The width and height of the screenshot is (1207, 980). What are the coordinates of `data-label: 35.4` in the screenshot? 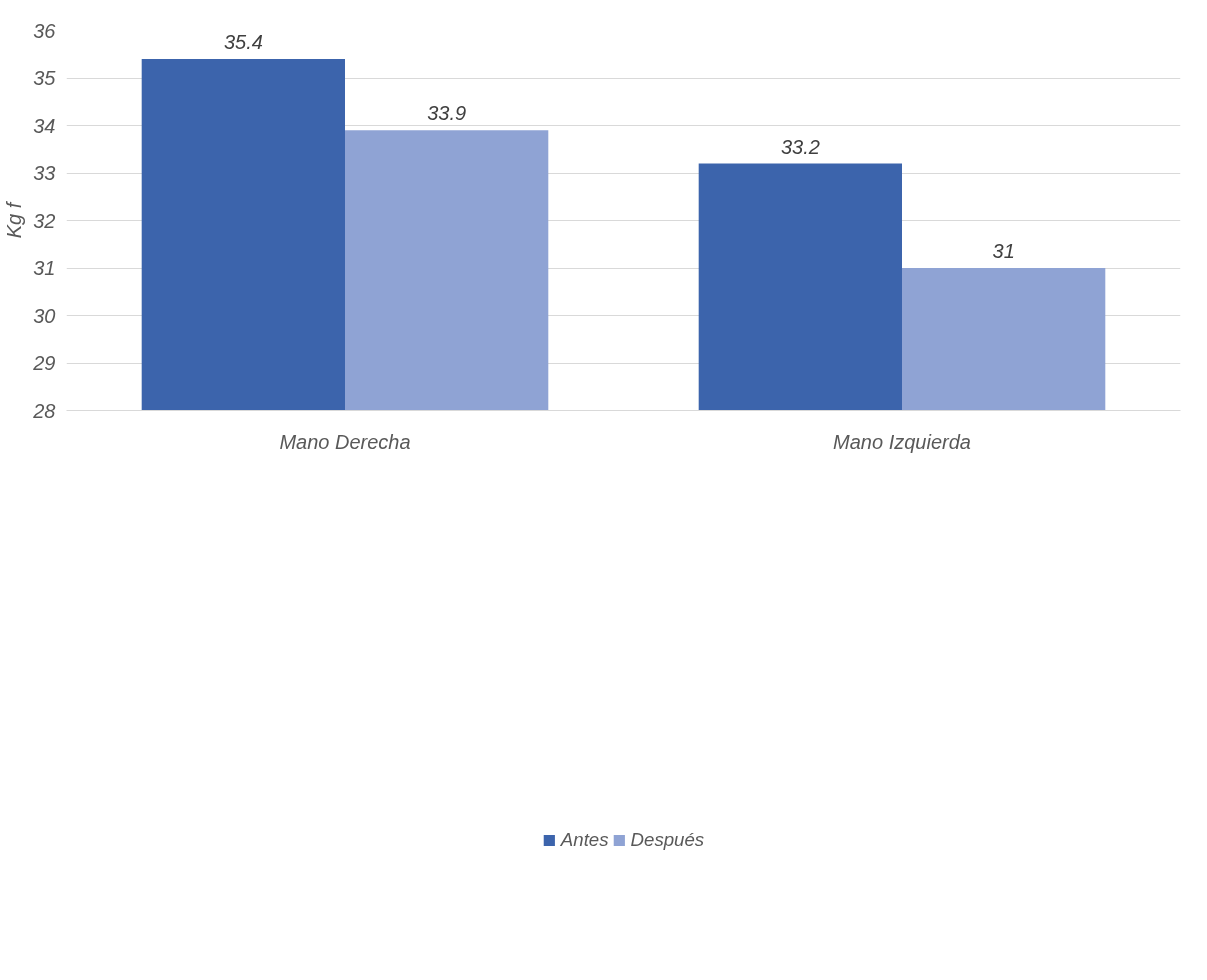 It's located at (243, 42).